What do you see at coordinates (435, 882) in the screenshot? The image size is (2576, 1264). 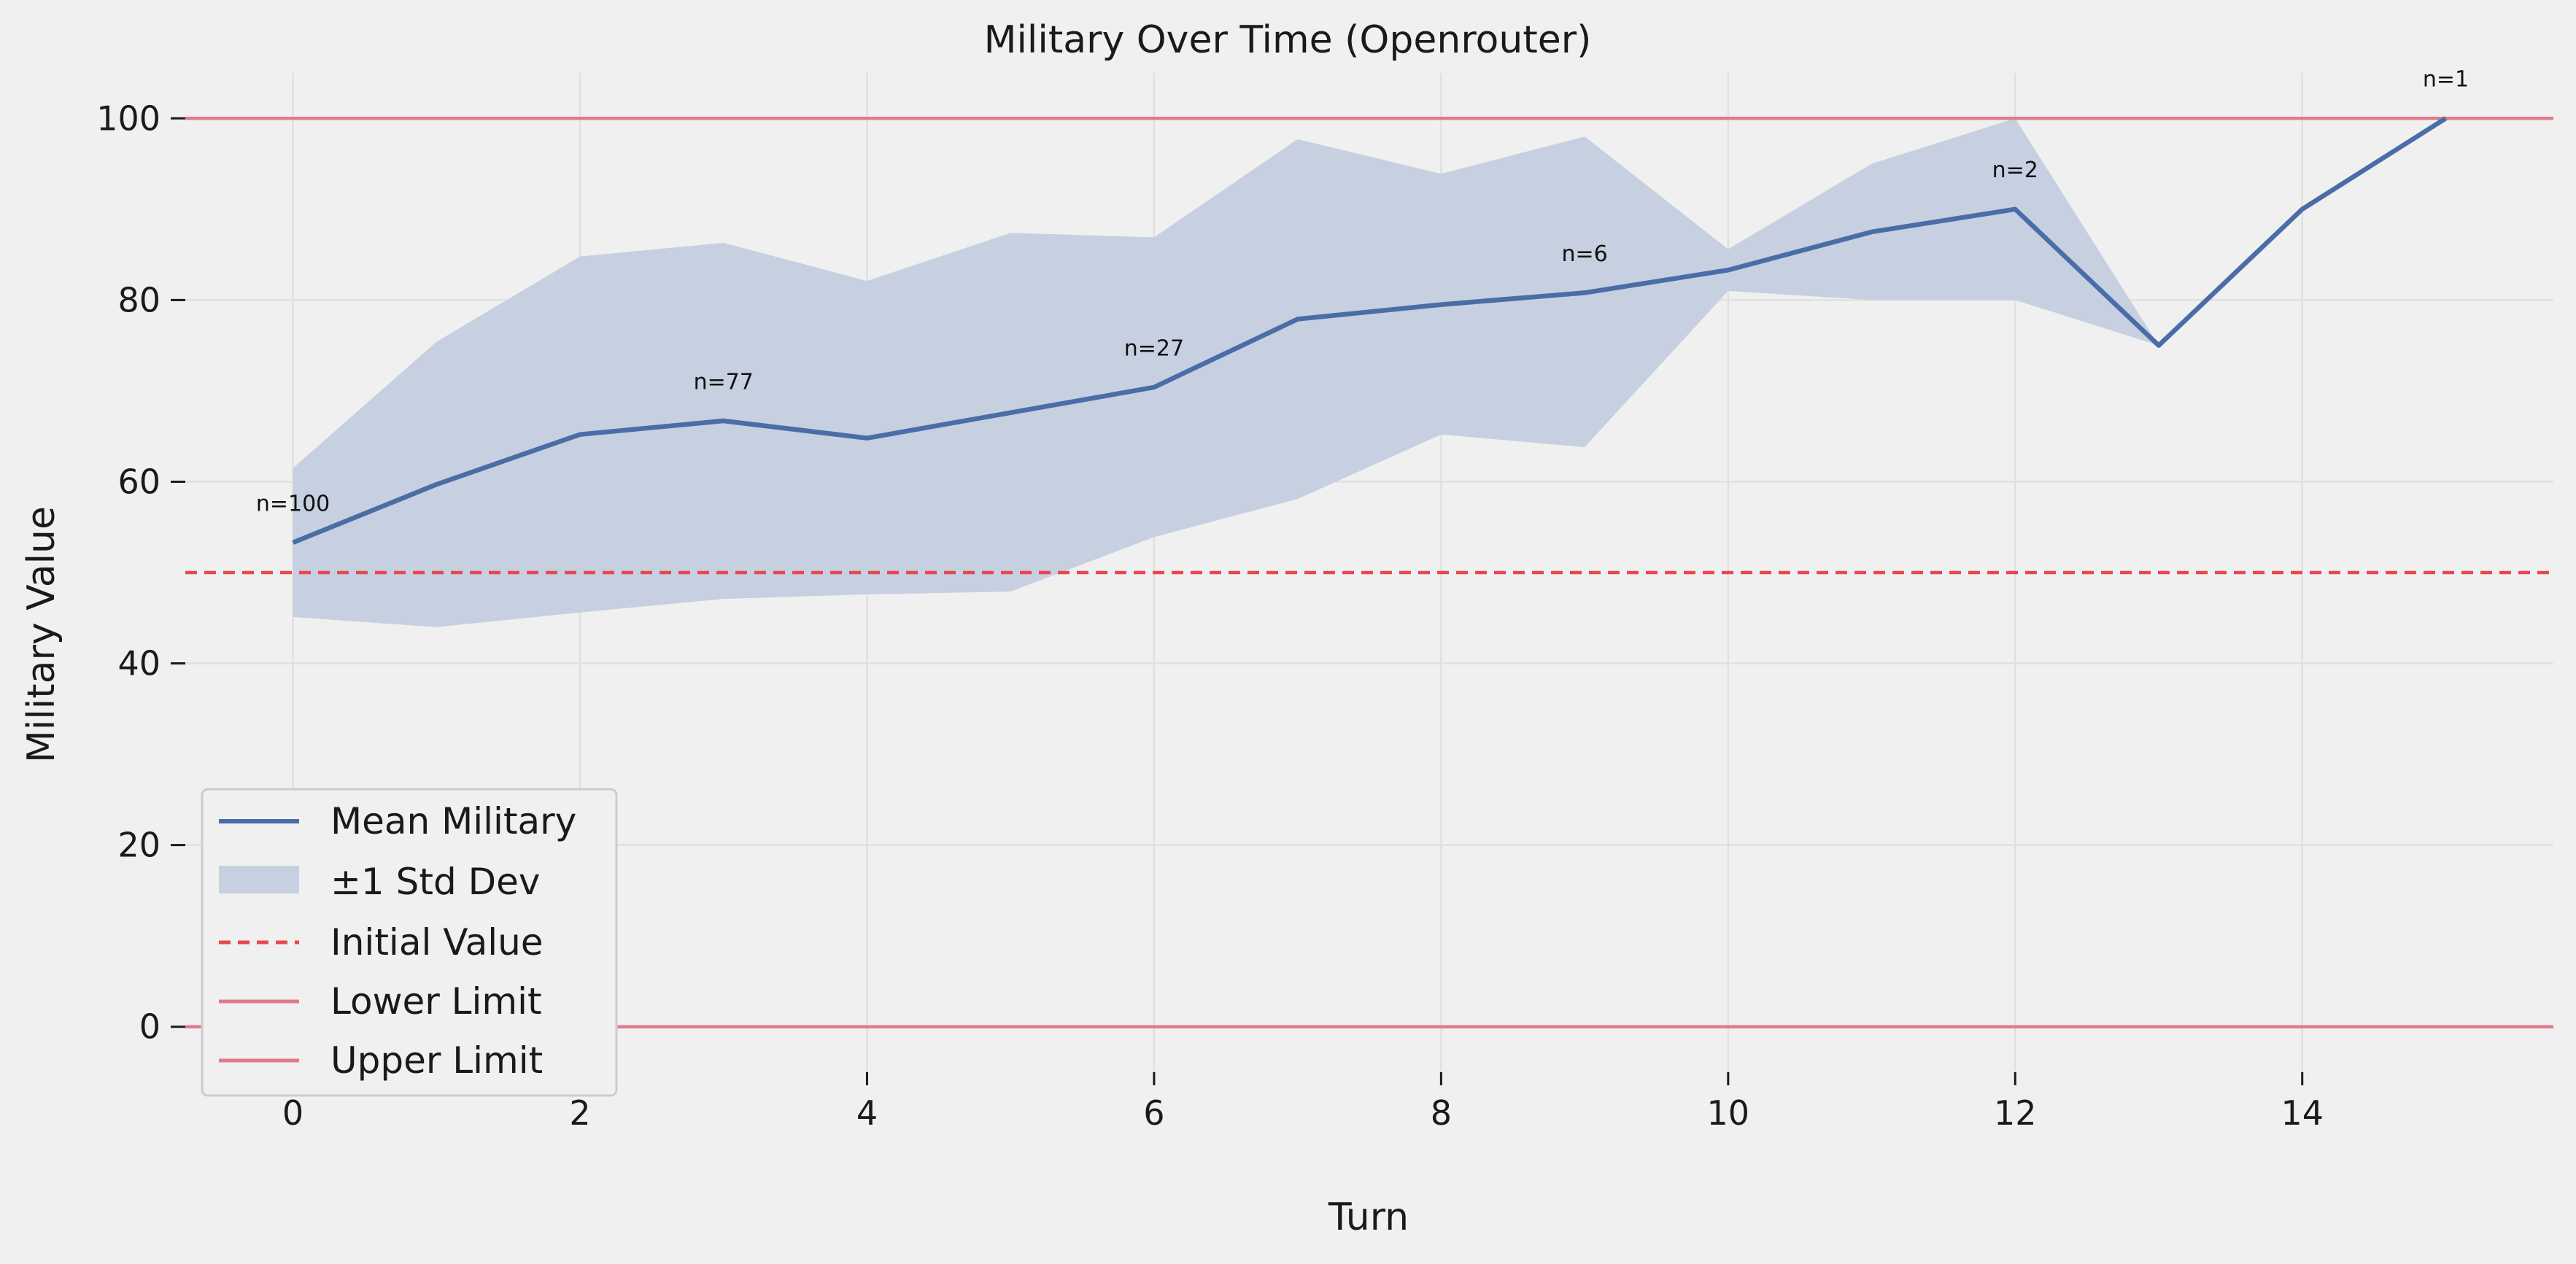 I see `legend-label-std: ±1 Std Dev` at bounding box center [435, 882].